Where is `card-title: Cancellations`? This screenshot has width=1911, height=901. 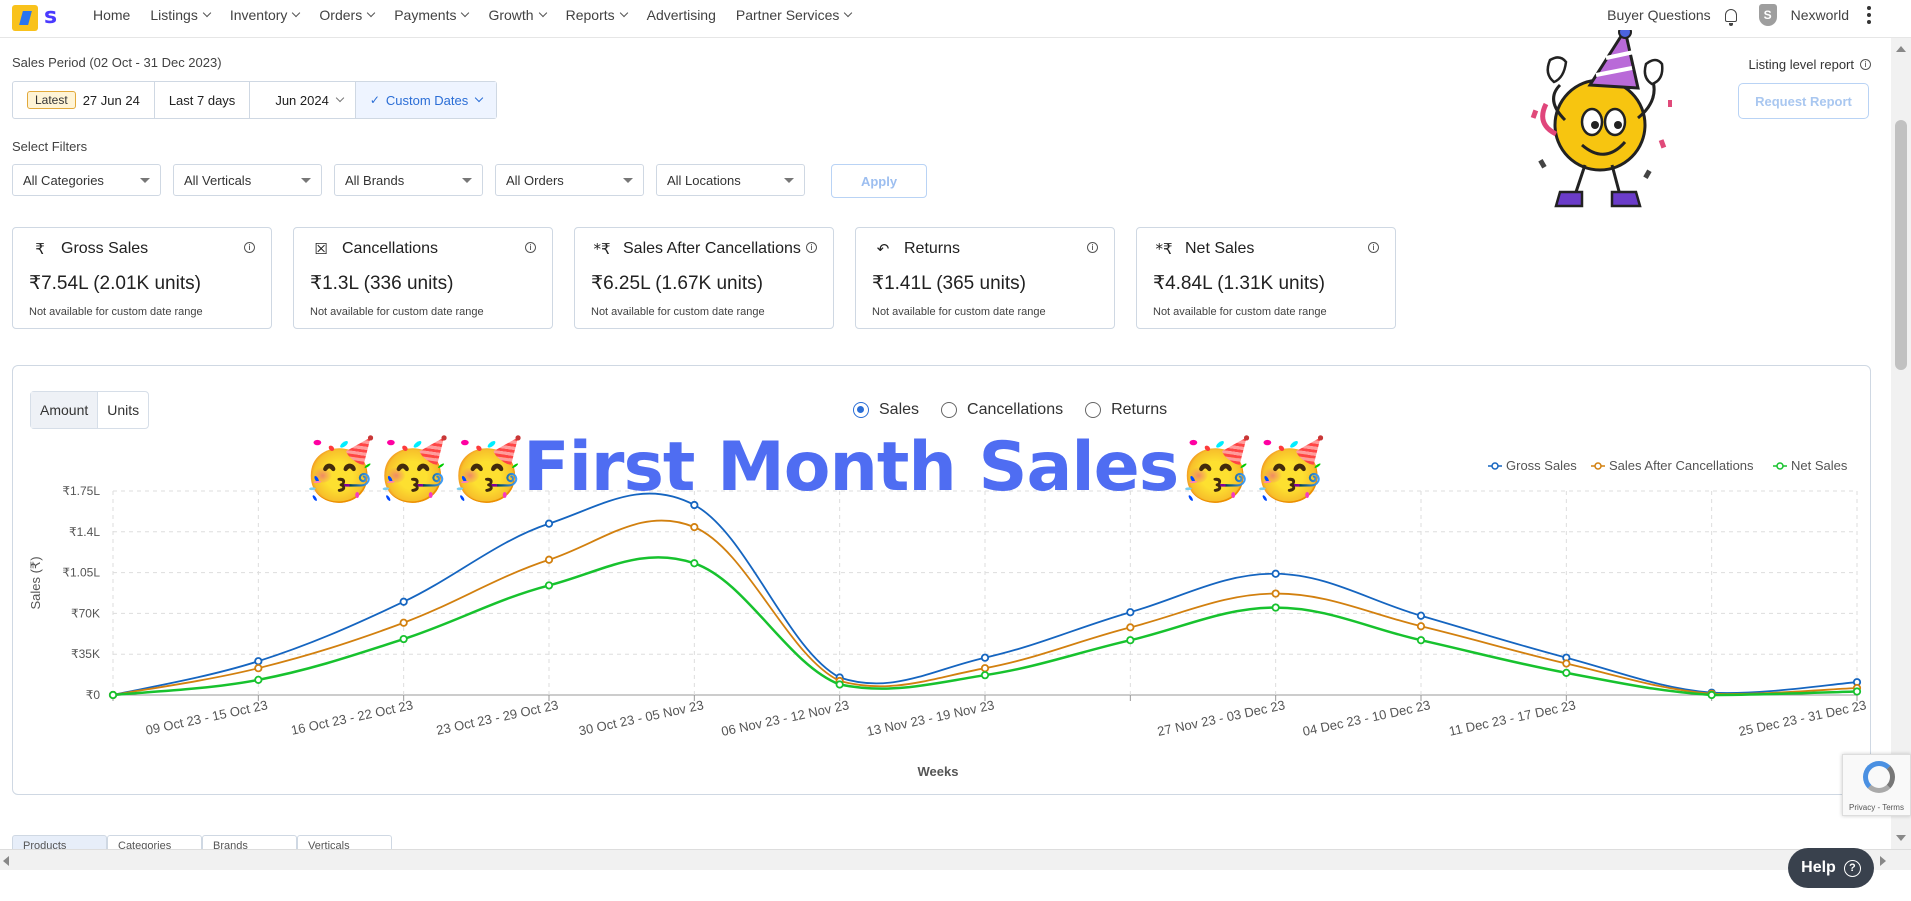
card-title: Cancellations is located at coordinates (390, 248).